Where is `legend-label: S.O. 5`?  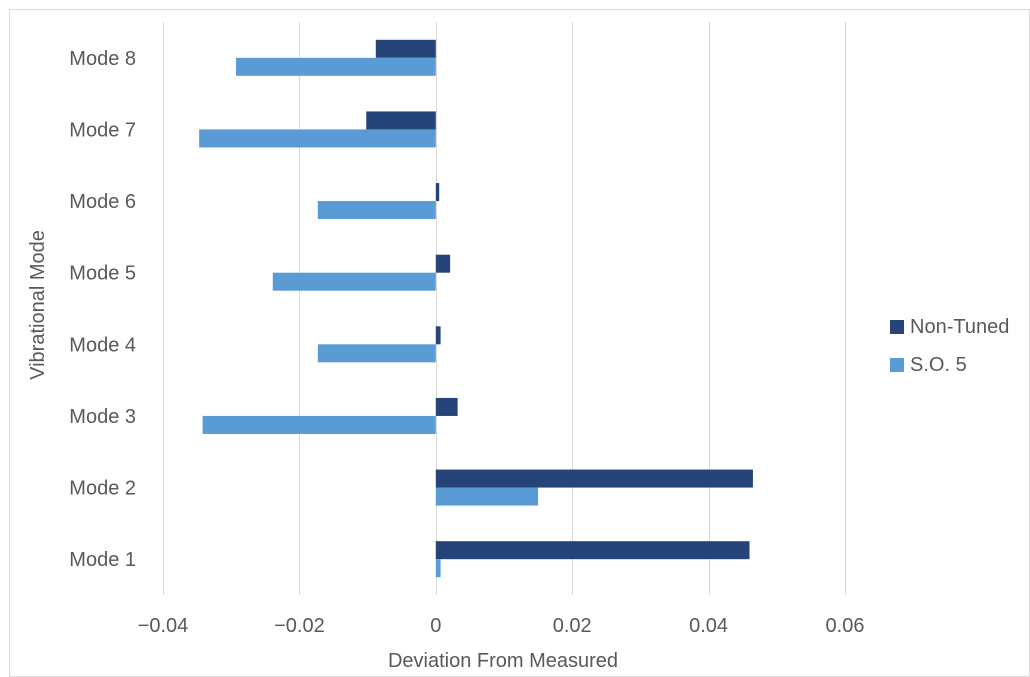
legend-label: S.O. 5 is located at coordinates (938, 365).